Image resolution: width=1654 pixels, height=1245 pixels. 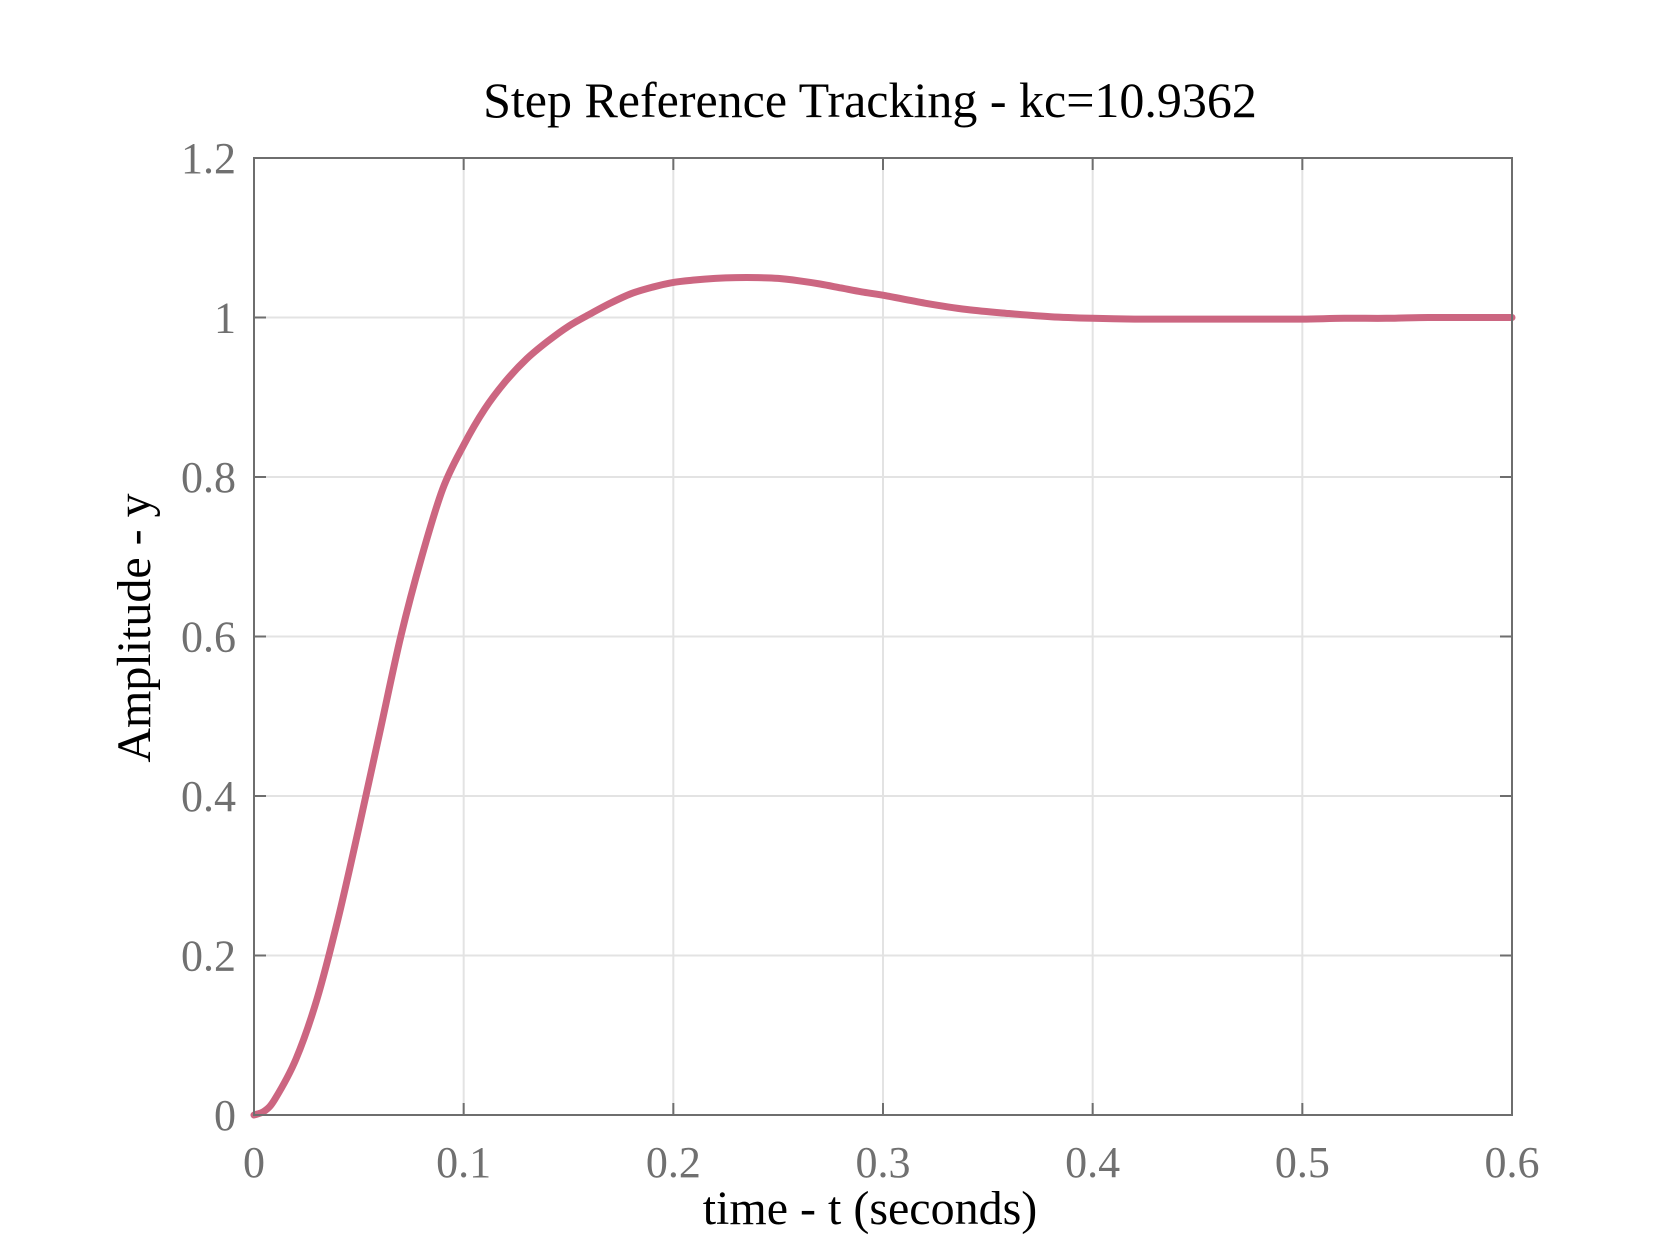 I want to click on x-tick-label: 0.2, so click(x=673, y=1162).